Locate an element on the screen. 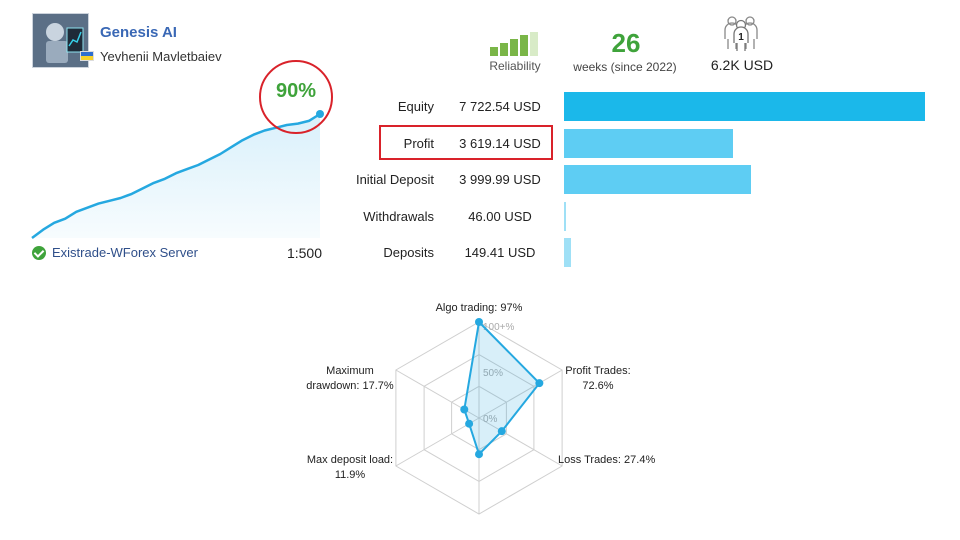  reliability-bars-icon is located at coordinates (515, 44).